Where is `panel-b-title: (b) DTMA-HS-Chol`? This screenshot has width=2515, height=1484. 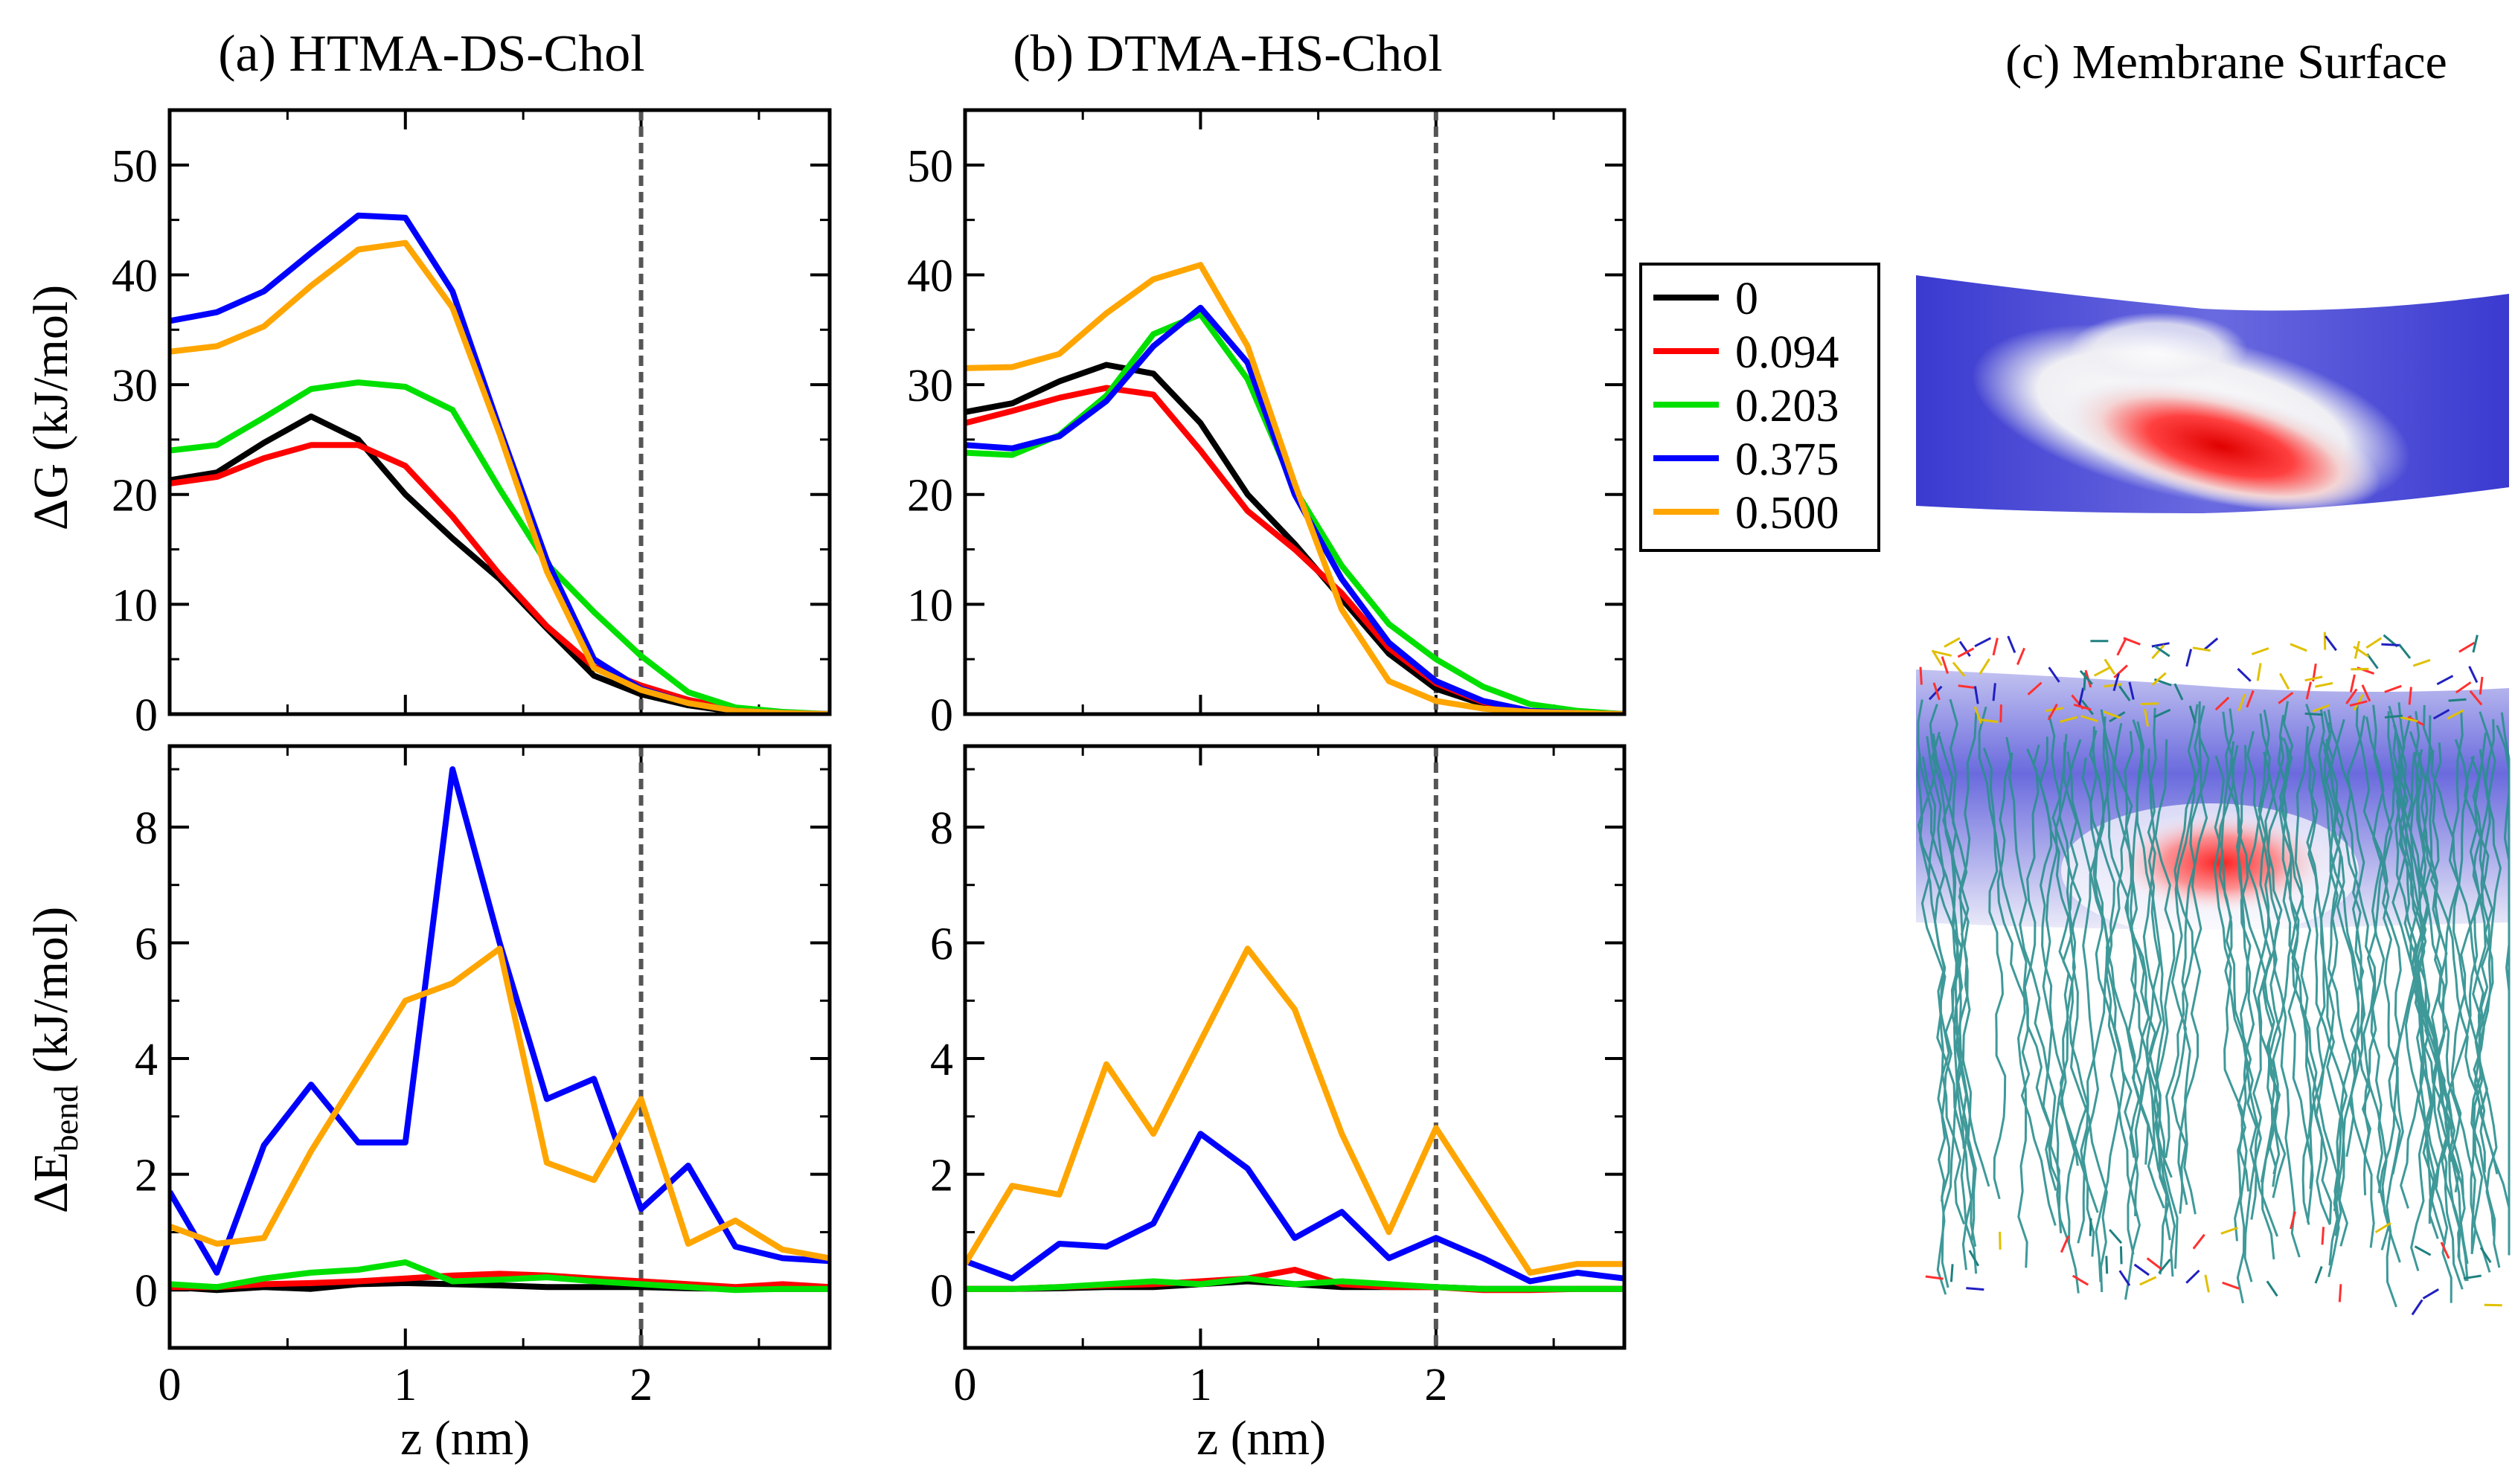 panel-b-title: (b) DTMA-HS-Chol is located at coordinates (1227, 54).